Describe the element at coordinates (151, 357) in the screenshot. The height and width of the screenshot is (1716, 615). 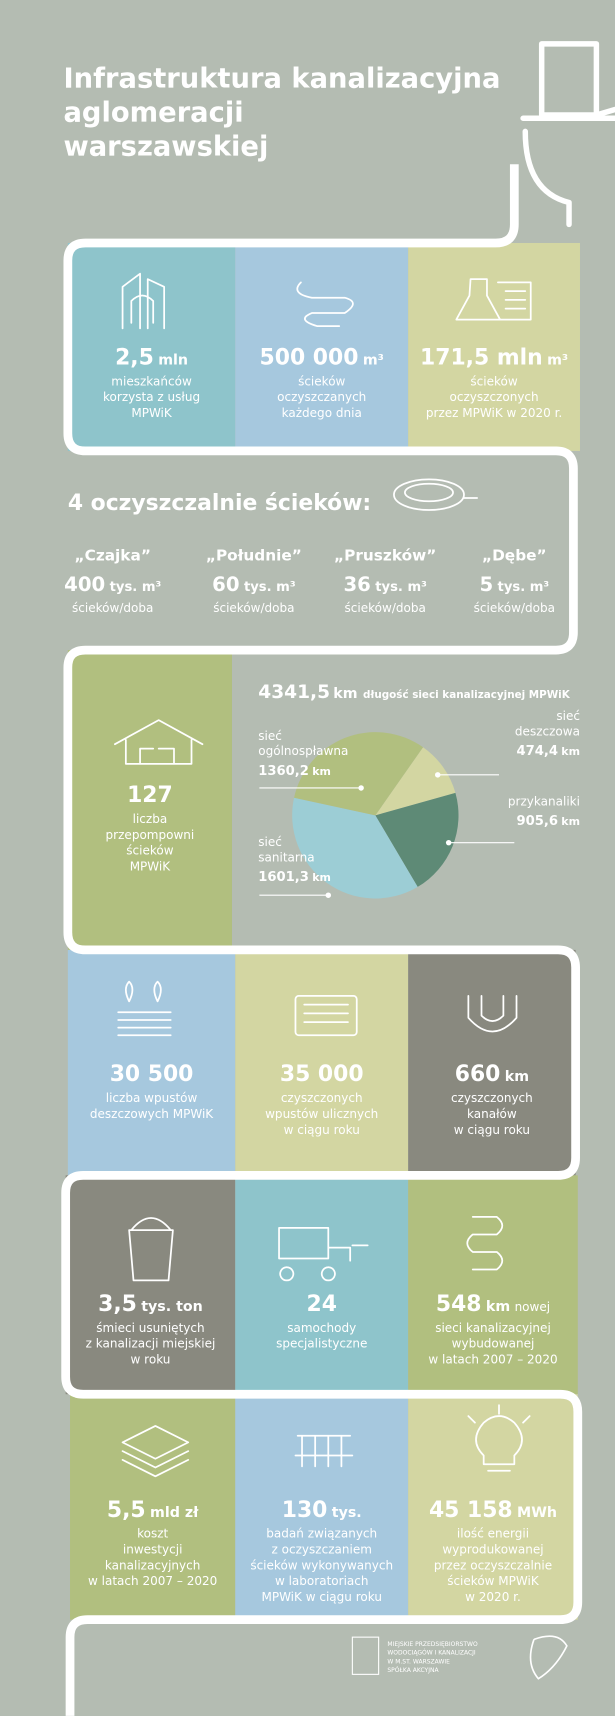
I see `tile-value: 2,5 mln` at that location.